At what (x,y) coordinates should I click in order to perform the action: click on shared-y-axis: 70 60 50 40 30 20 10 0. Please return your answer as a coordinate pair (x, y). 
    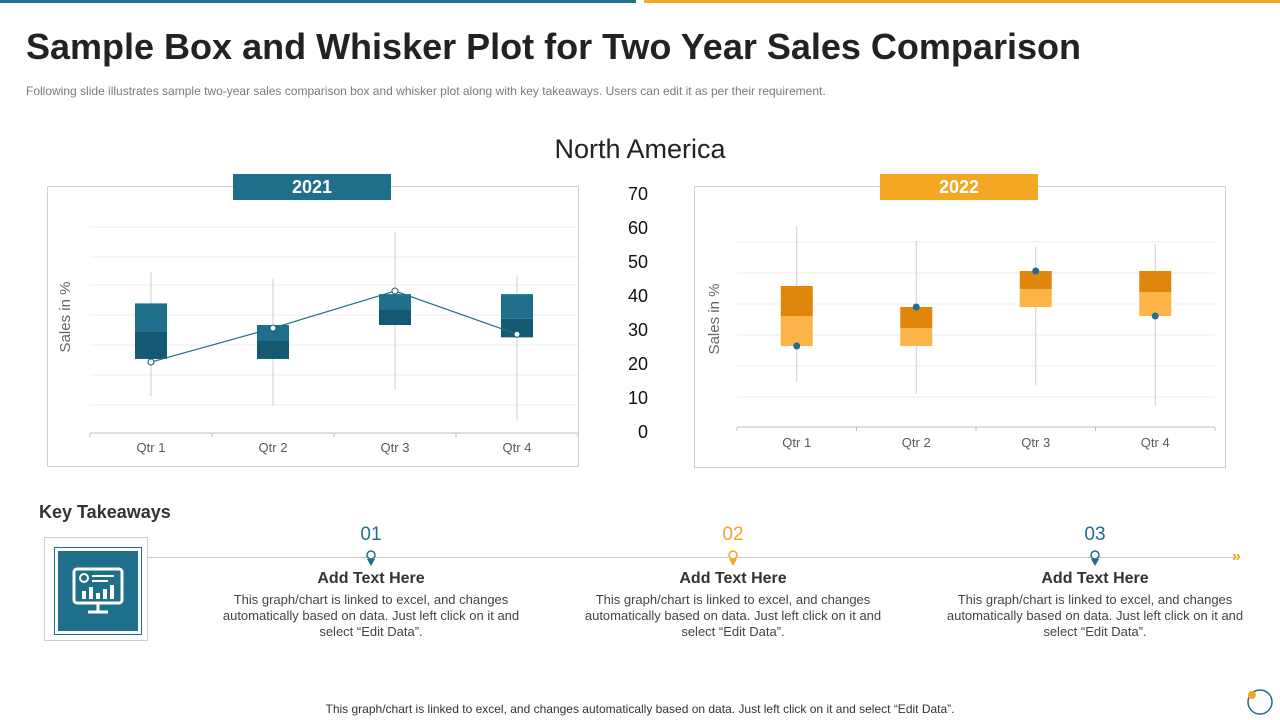
    Looking at the image, I should click on (636, 315).